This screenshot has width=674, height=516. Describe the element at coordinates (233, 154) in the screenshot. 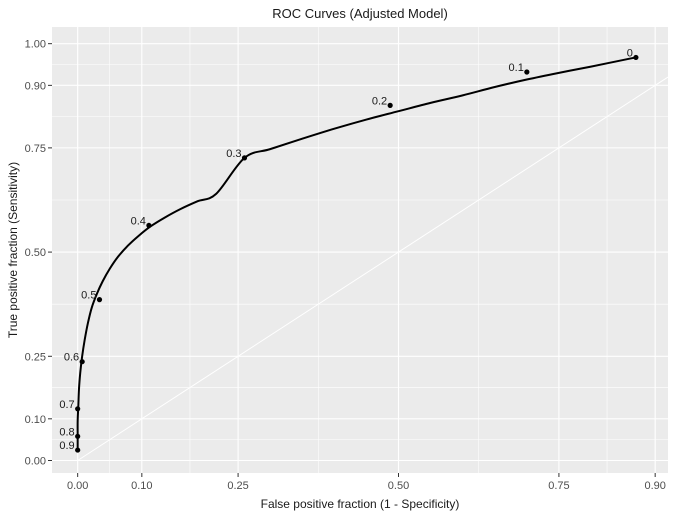

I see `threshold-label: 0.3` at that location.